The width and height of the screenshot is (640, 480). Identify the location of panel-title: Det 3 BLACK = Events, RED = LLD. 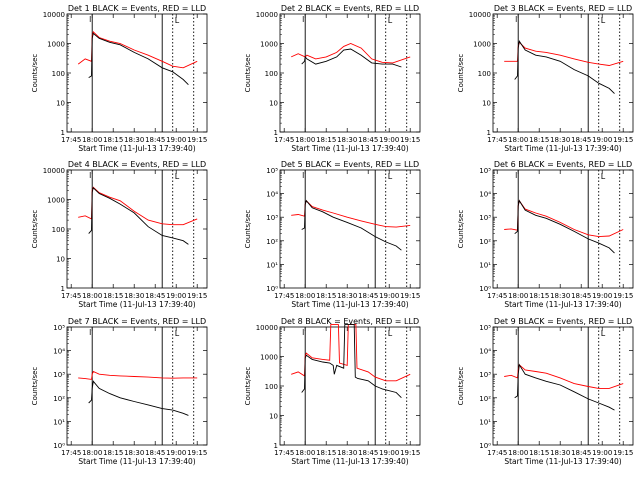
(563, 8).